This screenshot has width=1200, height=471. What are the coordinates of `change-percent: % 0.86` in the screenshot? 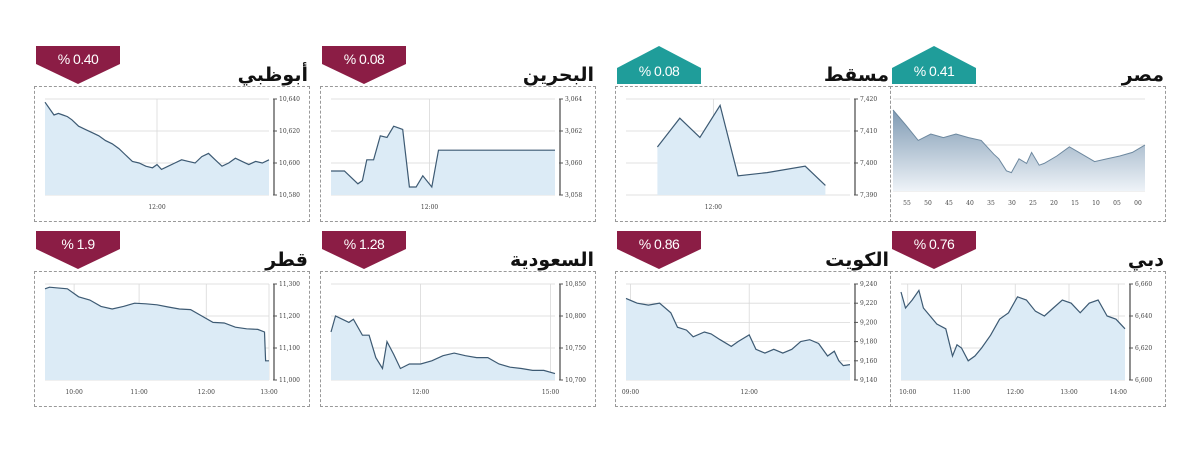 It's located at (659, 244).